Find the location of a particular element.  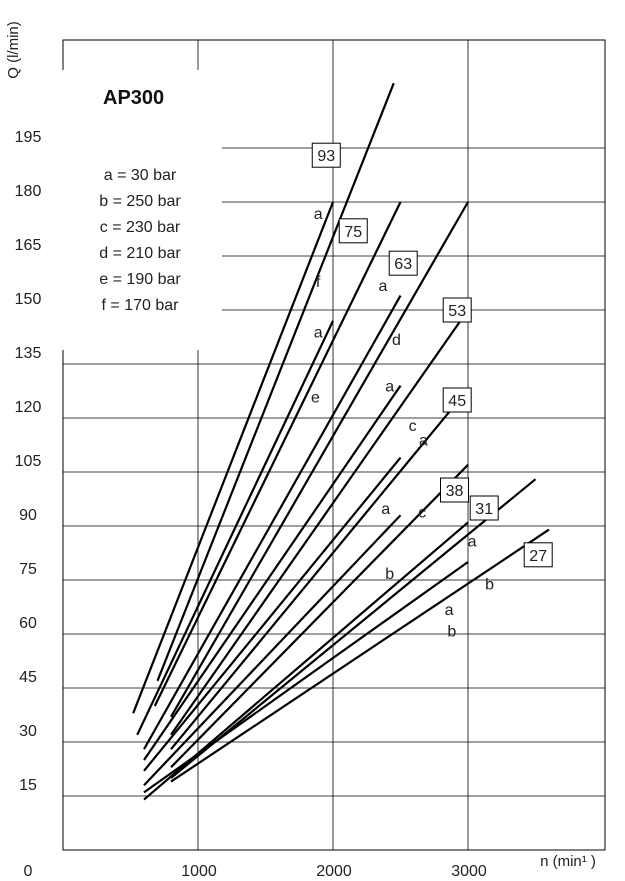

legend-entry: c = 230 bar is located at coordinates (140, 227).